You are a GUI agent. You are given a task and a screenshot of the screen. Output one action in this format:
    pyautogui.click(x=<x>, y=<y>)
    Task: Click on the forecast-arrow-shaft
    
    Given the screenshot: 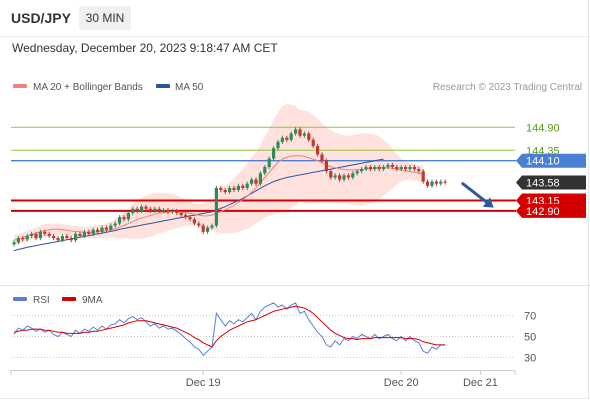 What is the action you would take?
    pyautogui.click(x=474, y=193)
    